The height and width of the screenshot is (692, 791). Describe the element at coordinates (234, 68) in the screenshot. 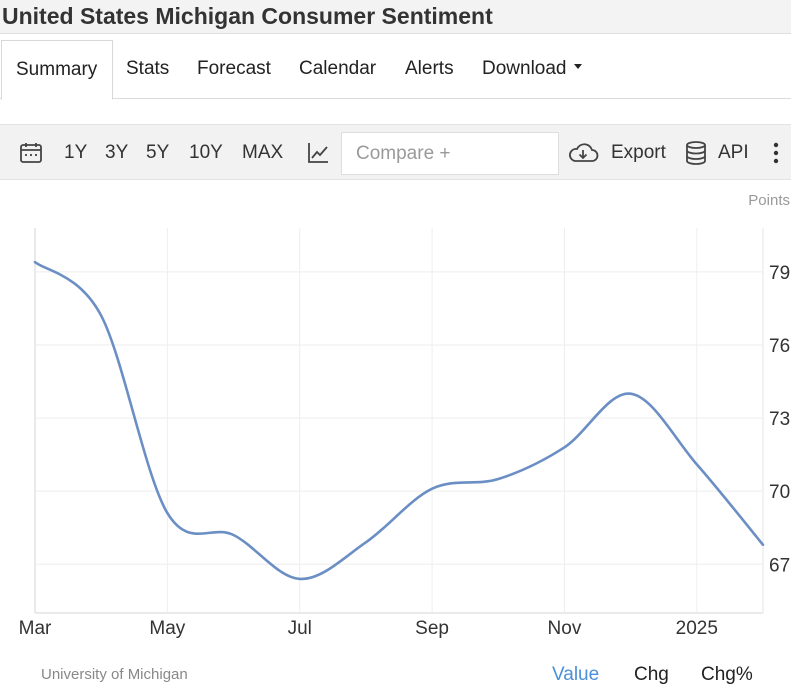

I see `tab-forecast: Forecast` at that location.